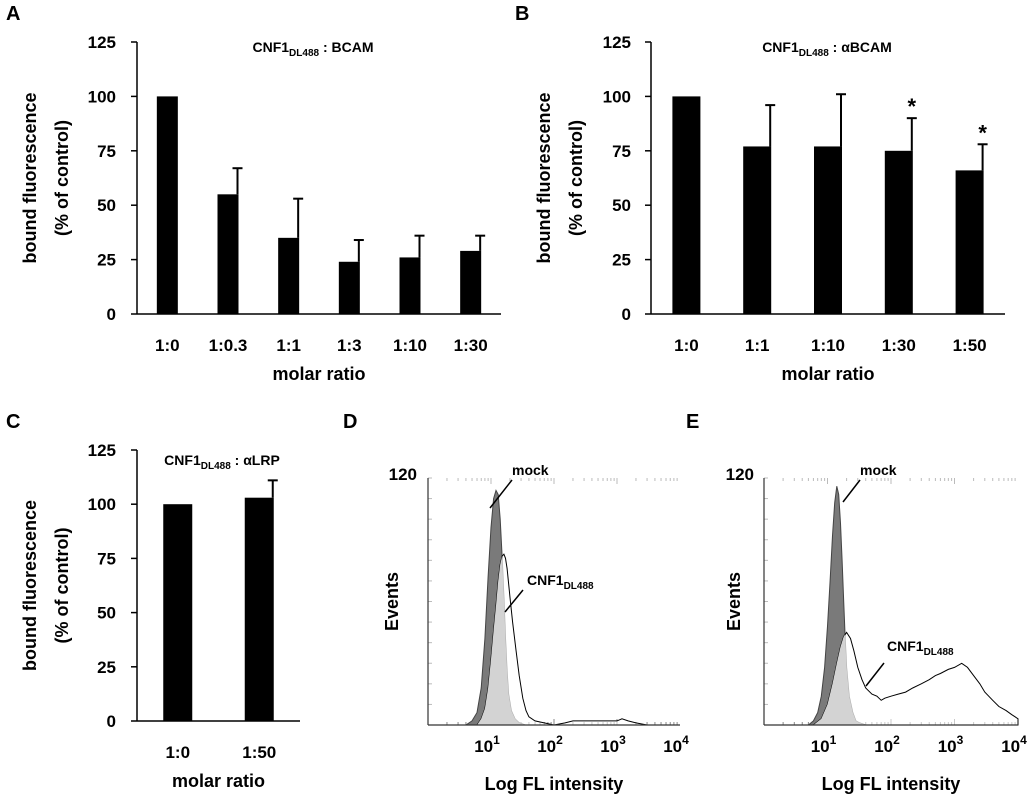 The width and height of the screenshot is (1035, 800). I want to click on chart-title: CNF1DL488 : αLRP, so click(222, 462).